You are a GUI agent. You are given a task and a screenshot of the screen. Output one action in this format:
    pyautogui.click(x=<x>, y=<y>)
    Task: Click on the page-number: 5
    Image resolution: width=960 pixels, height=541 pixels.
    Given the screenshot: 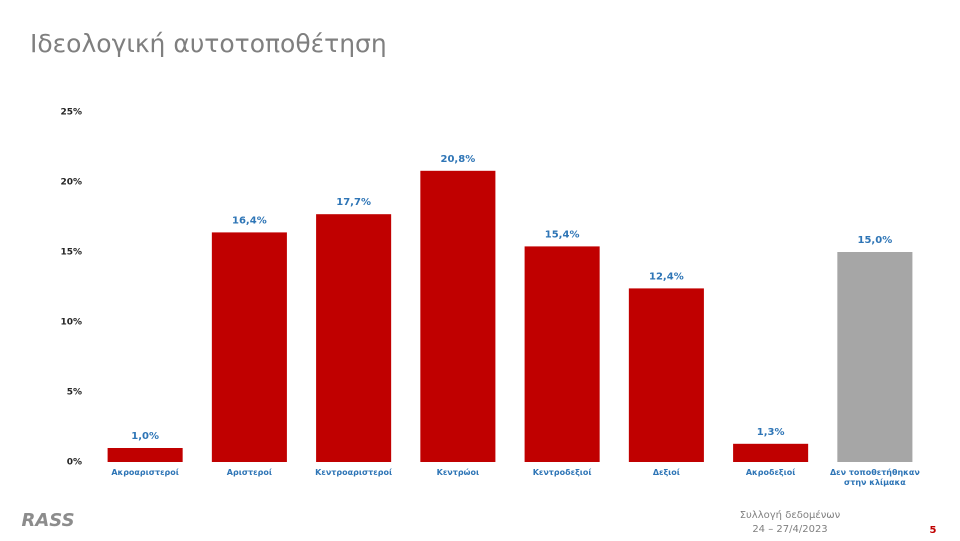 What is the action you would take?
    pyautogui.click(x=933, y=530)
    